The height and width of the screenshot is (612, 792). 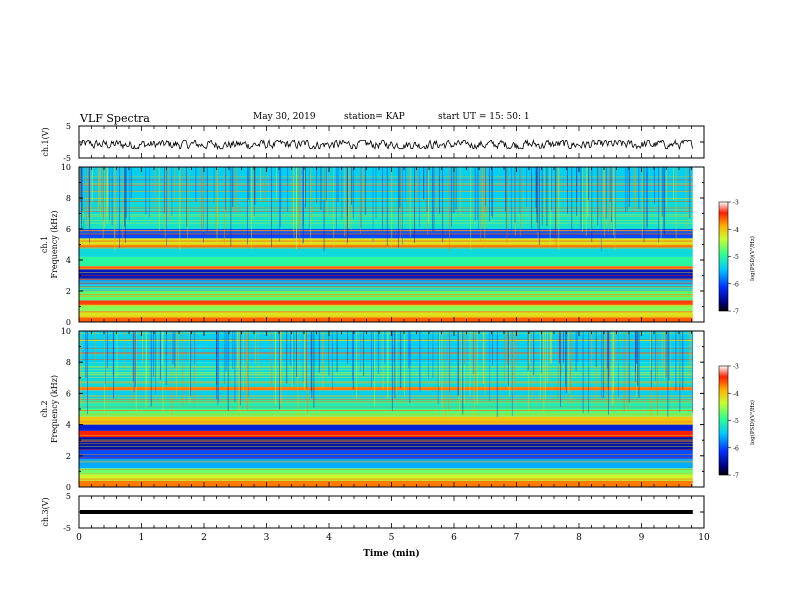 I want to click on x-tick-label: 4, so click(x=329, y=538).